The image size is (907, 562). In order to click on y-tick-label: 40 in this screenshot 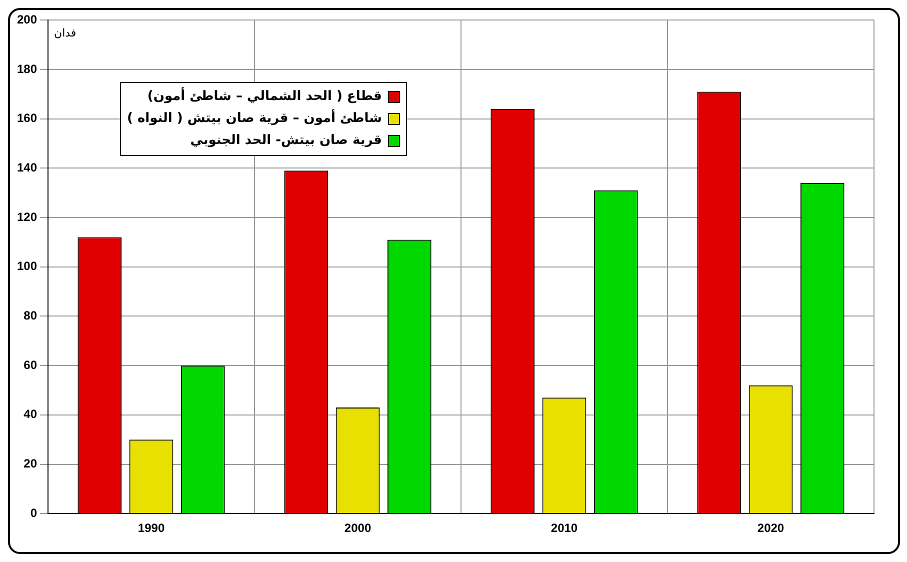, I will do `click(31, 414)`.